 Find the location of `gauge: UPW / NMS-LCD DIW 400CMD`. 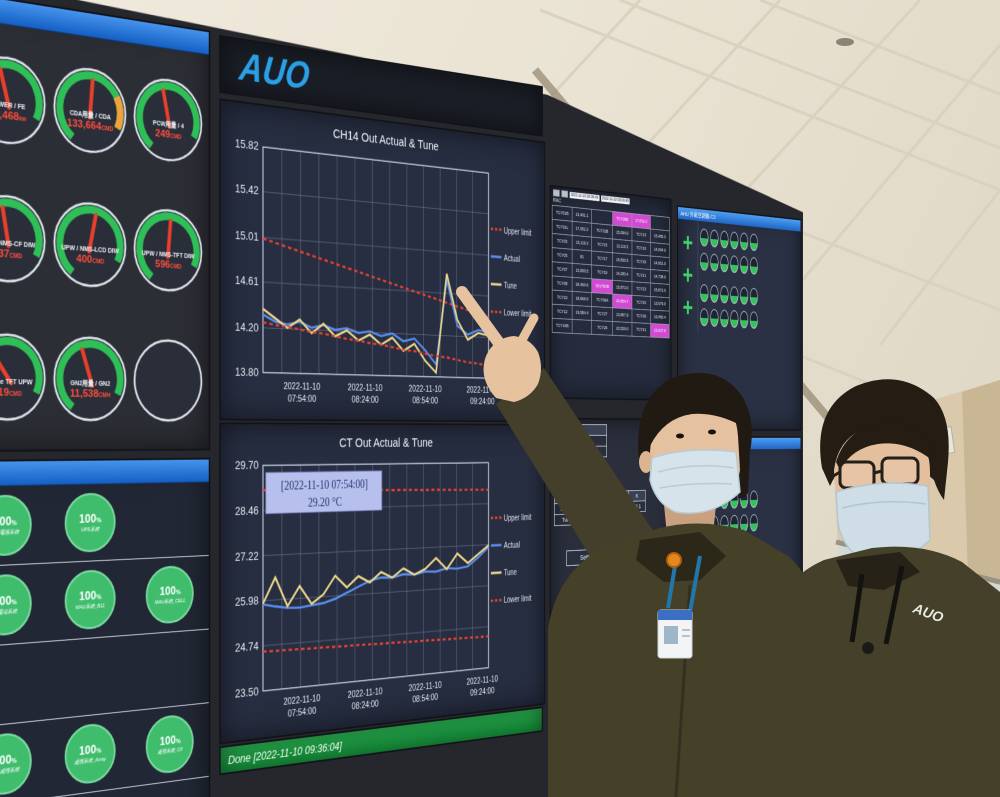

gauge: UPW / NMS-LCD DIW 400CMD is located at coordinates (90, 243).